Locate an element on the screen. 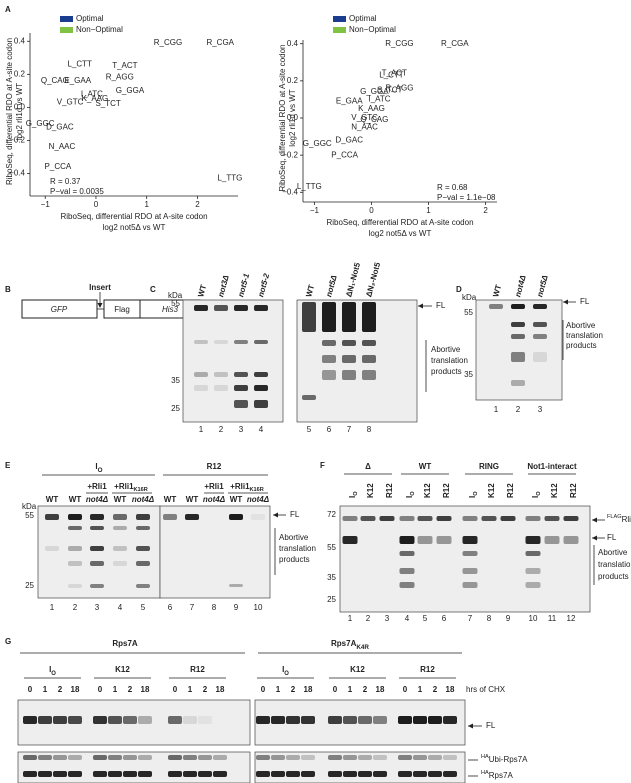 The width and height of the screenshot is (631, 783). lane-number: 6 is located at coordinates (329, 429).